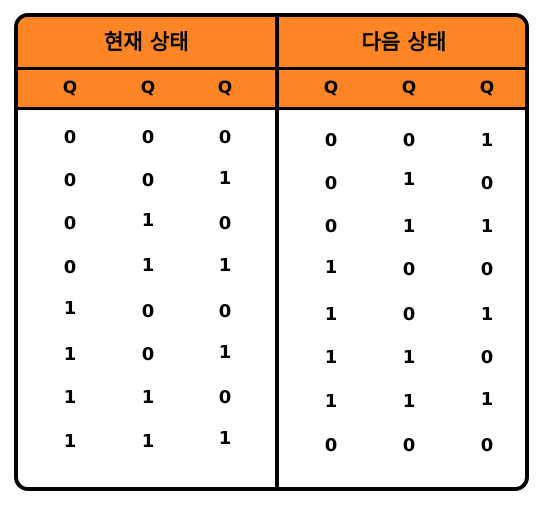  What do you see at coordinates (271, 42) in the screenshot?
I see `group-header-band` at bounding box center [271, 42].